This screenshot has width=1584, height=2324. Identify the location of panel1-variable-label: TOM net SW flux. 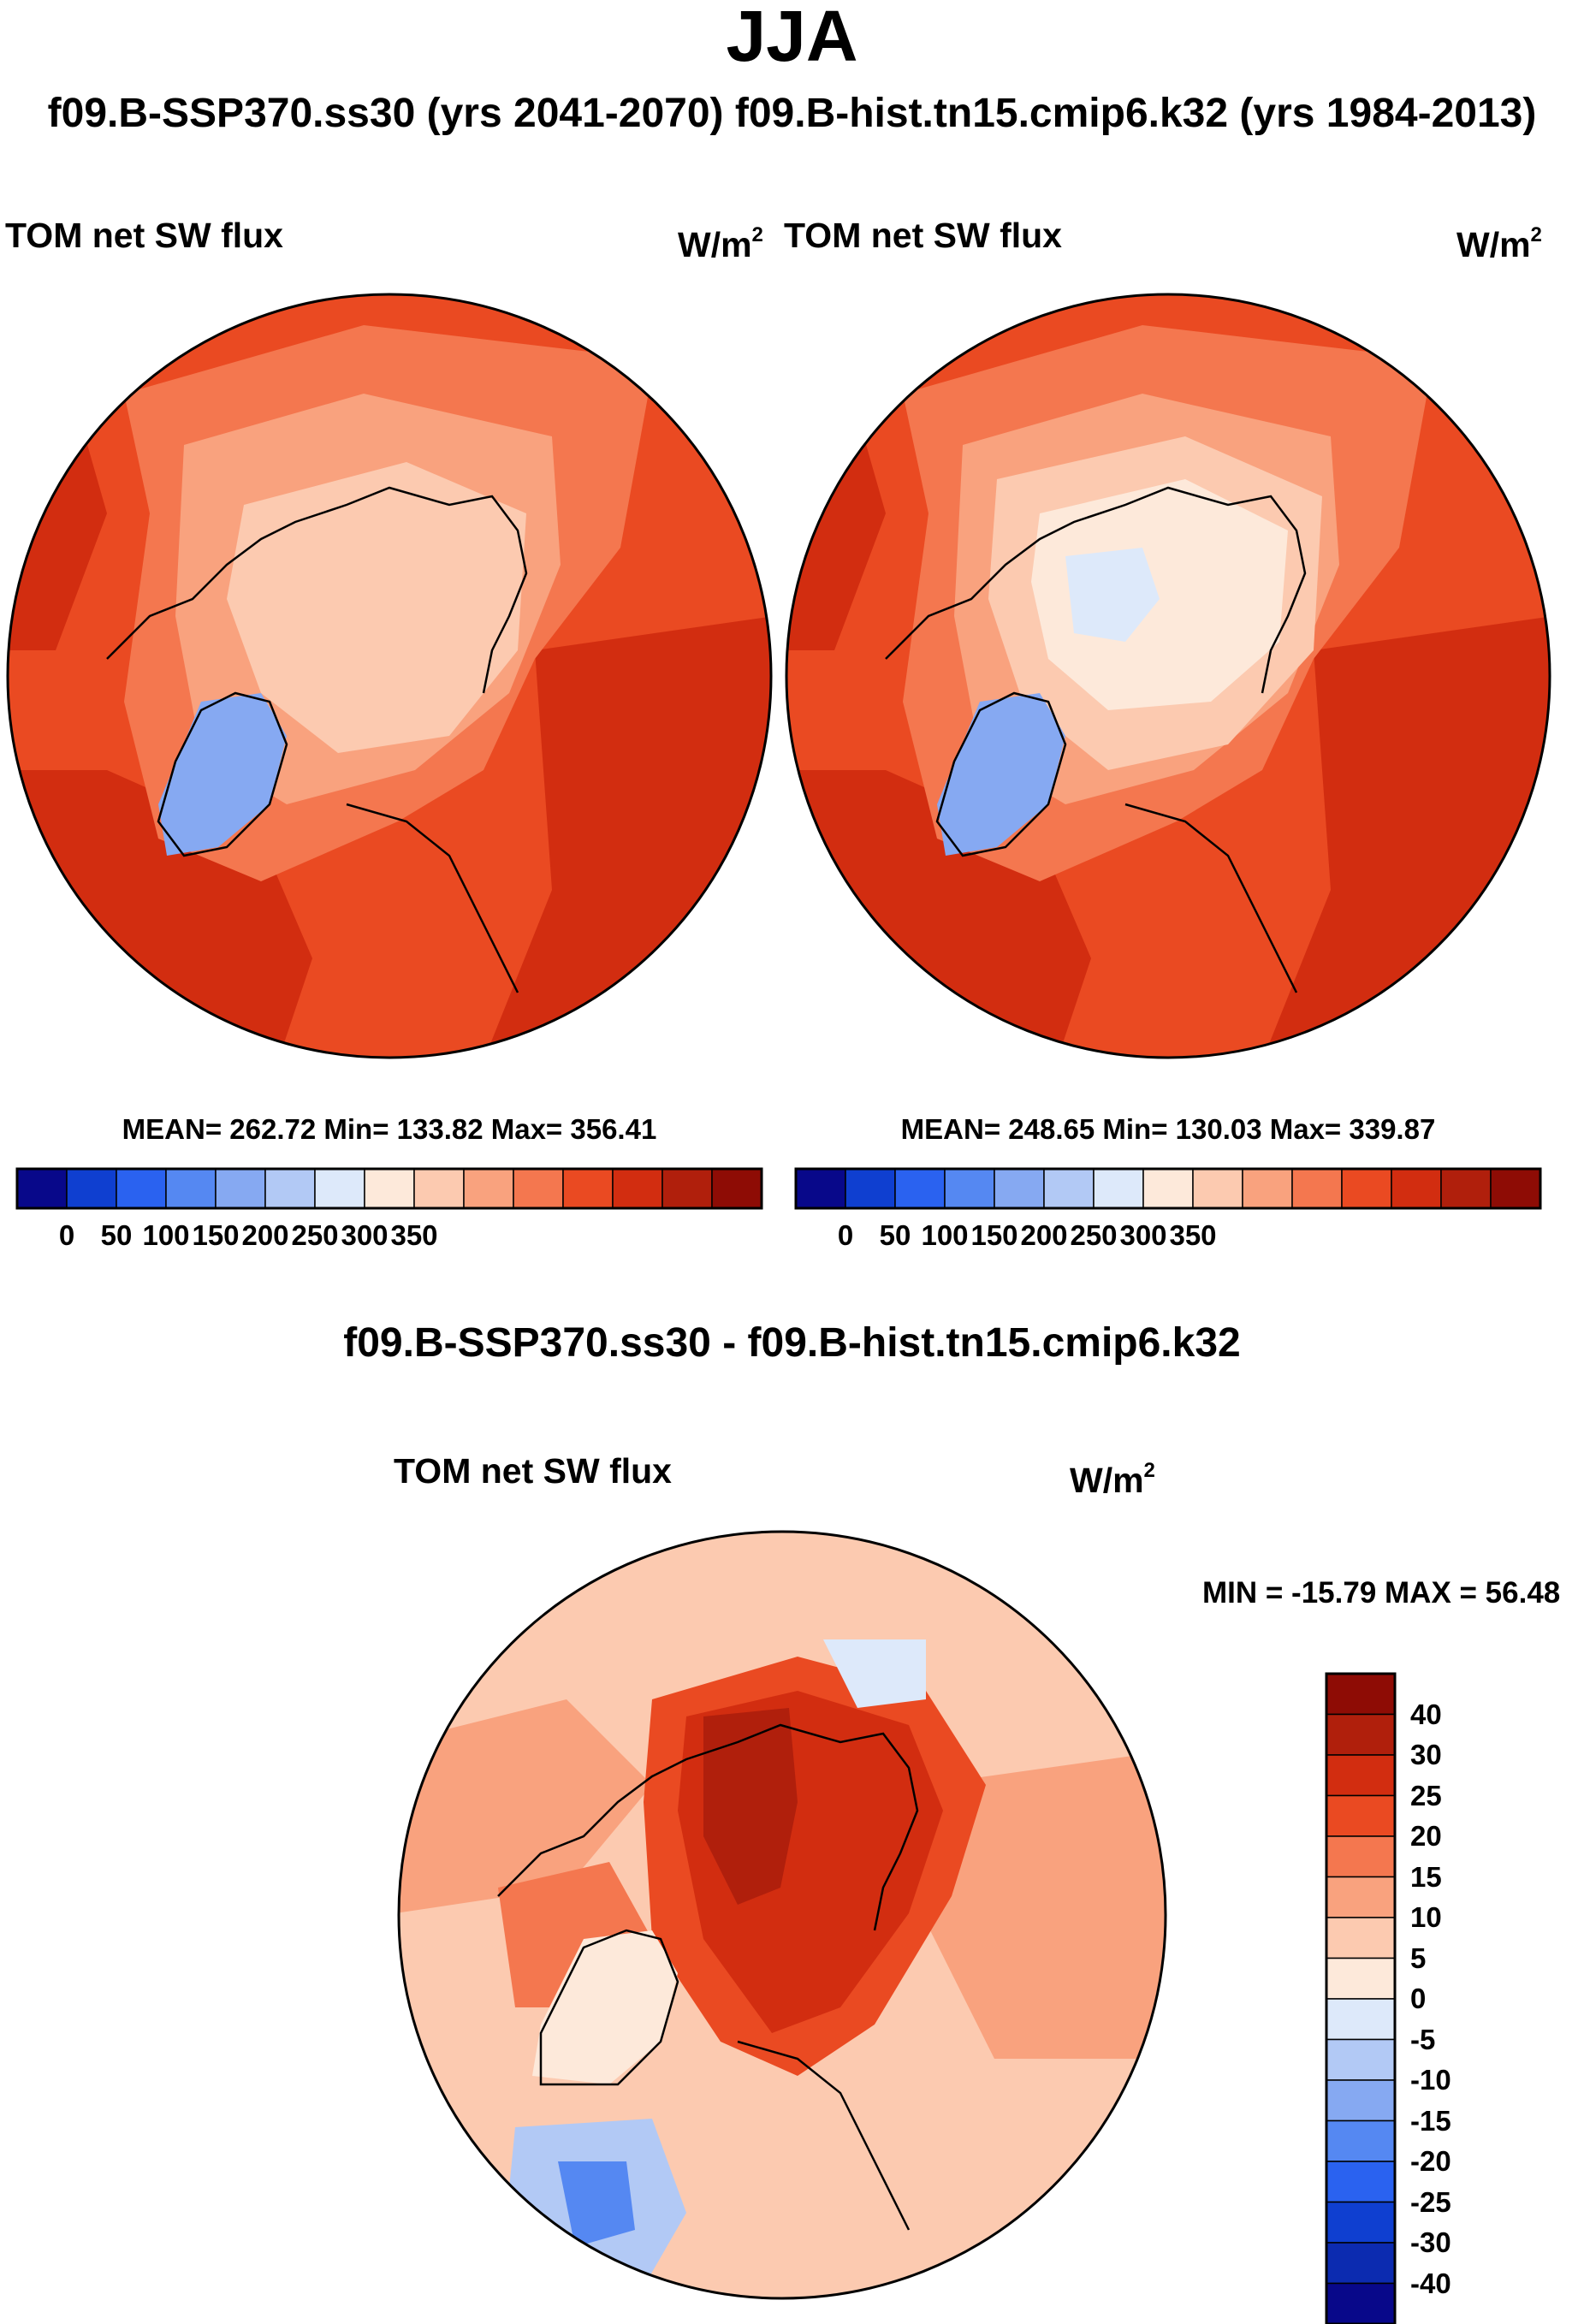
(144, 236).